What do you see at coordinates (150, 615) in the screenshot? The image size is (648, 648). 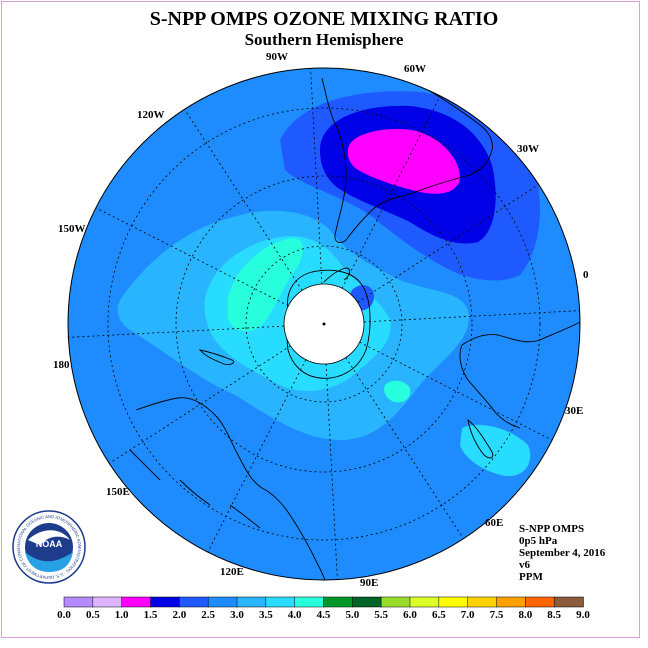 I see `colorbar-tick-label: 1.5` at bounding box center [150, 615].